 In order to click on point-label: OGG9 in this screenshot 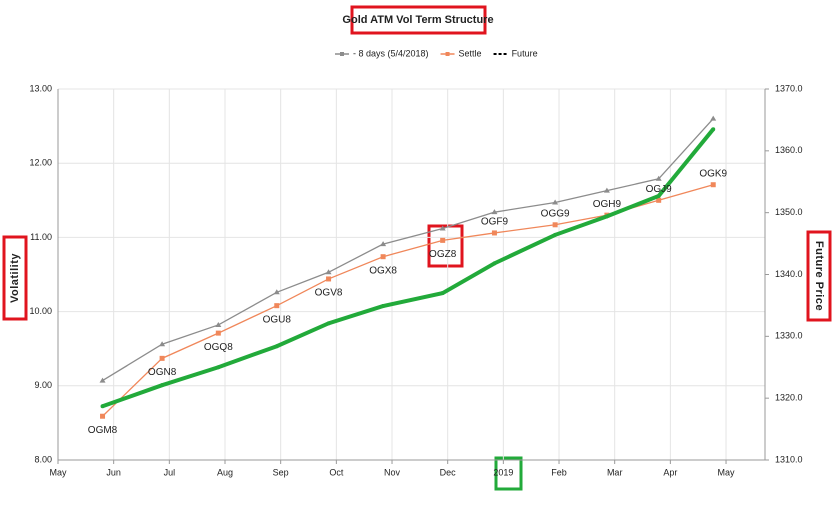, I will do `click(555, 213)`.